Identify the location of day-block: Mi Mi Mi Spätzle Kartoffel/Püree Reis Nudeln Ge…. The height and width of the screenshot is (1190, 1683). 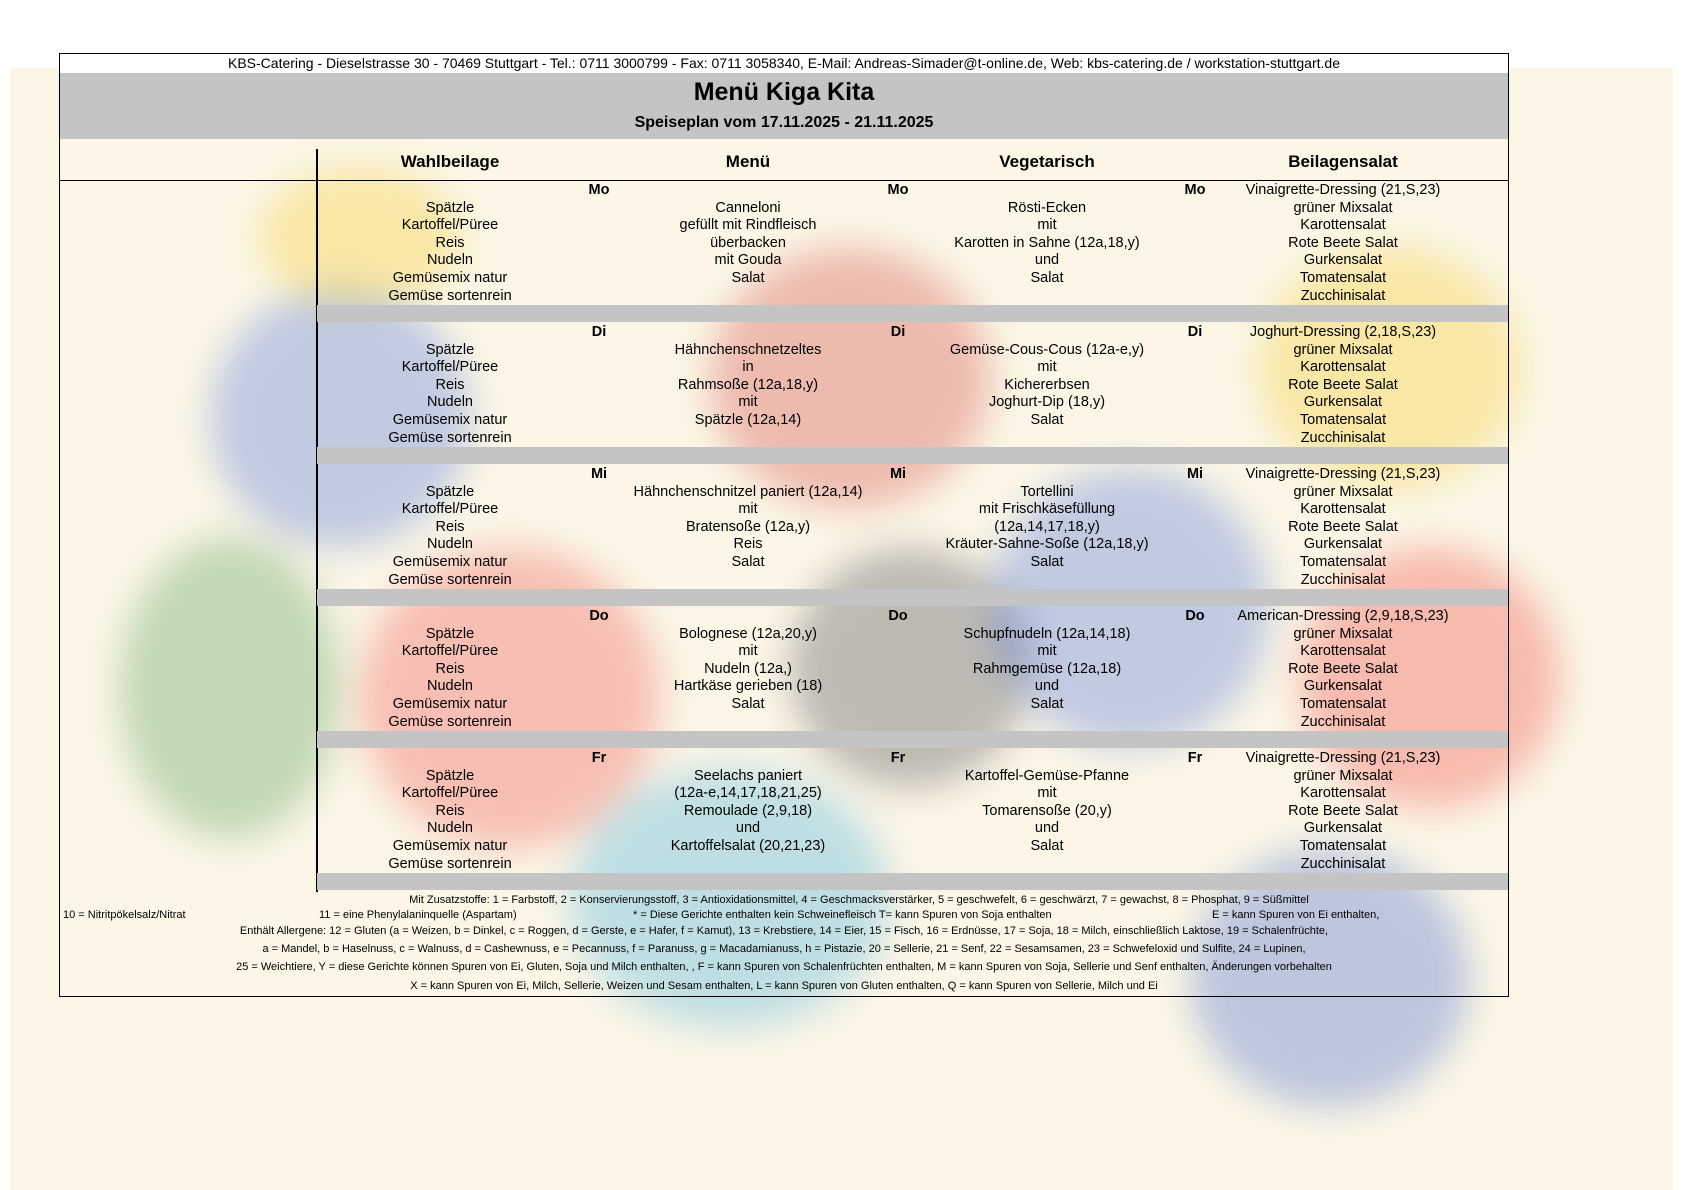
(784, 536).